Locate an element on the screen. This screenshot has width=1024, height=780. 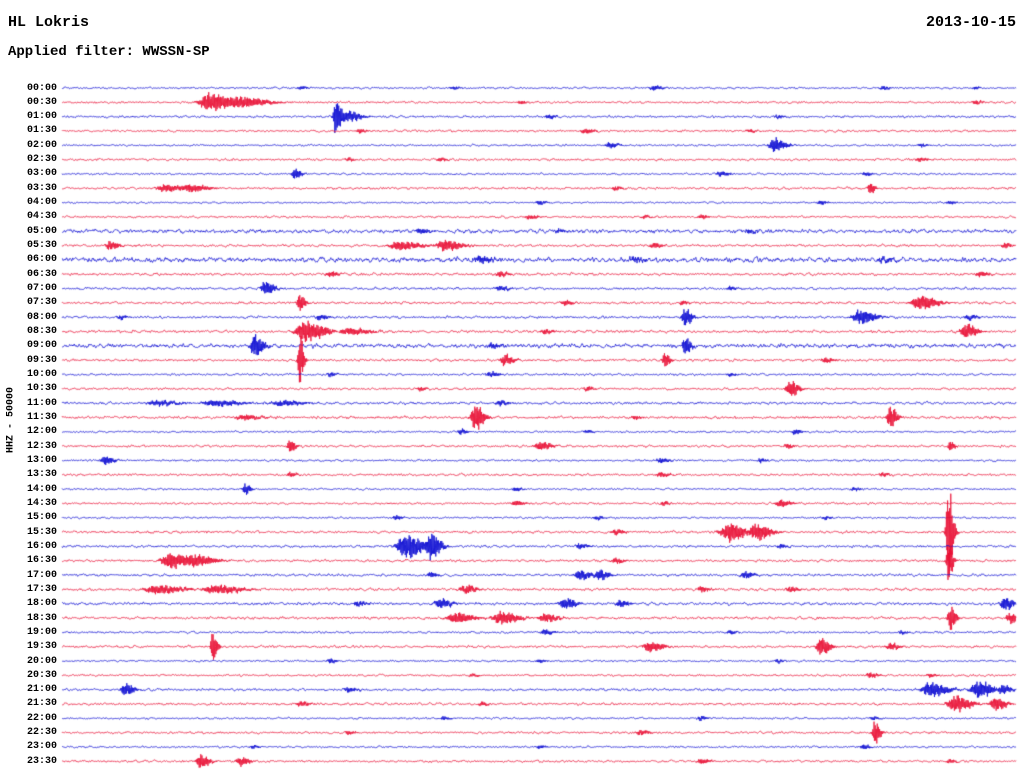
row-time-label: 01:00 is located at coordinates (41, 117).